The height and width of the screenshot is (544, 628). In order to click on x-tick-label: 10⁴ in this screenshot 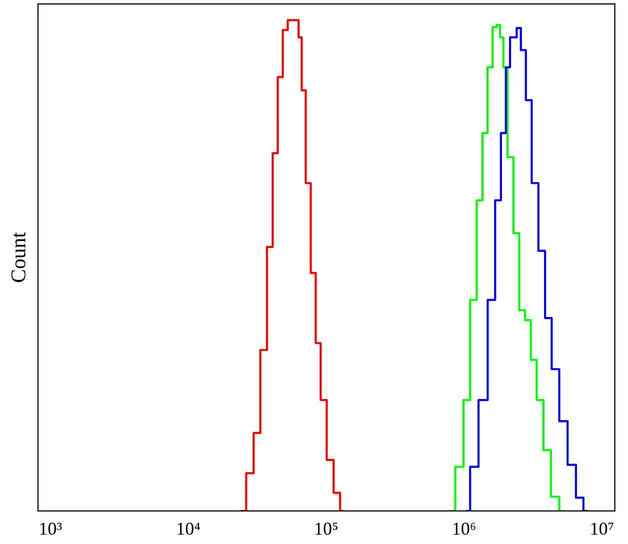, I will do `click(189, 528)`.